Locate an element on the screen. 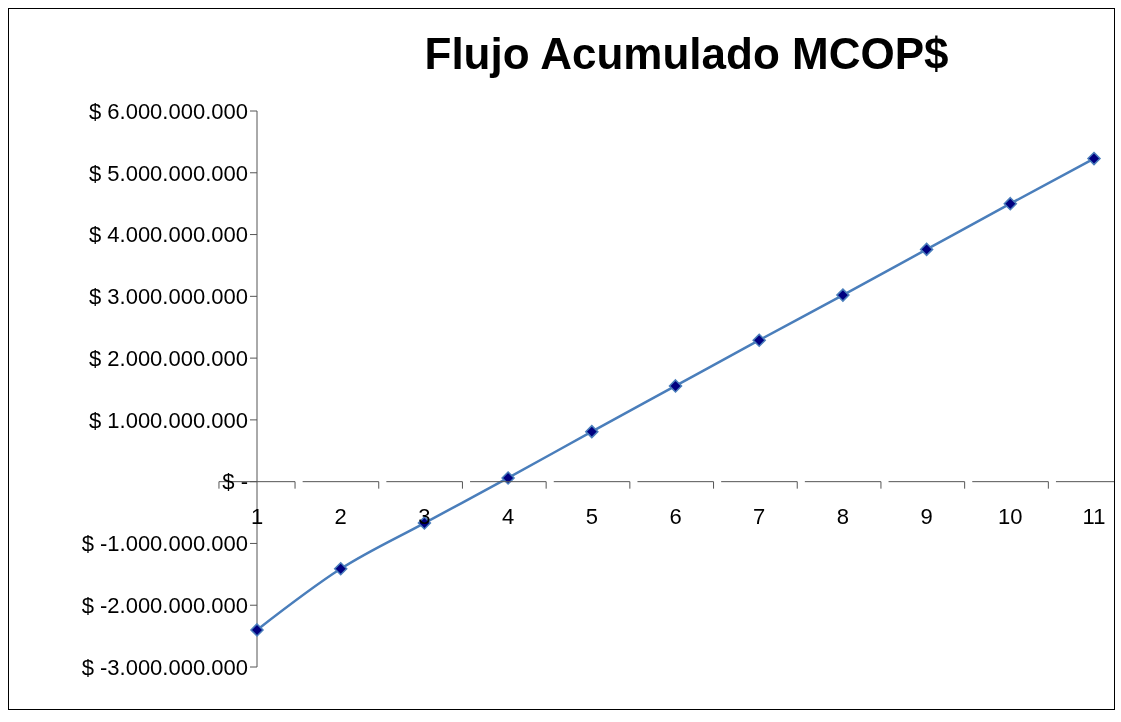  x-tick-label: 4 is located at coordinates (508, 516).